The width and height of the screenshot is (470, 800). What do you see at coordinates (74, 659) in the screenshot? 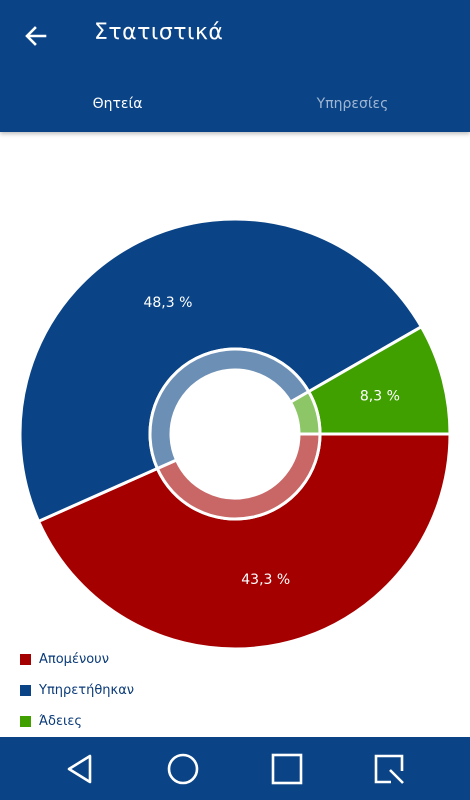
I see `legend-label: Απομένουν` at bounding box center [74, 659].